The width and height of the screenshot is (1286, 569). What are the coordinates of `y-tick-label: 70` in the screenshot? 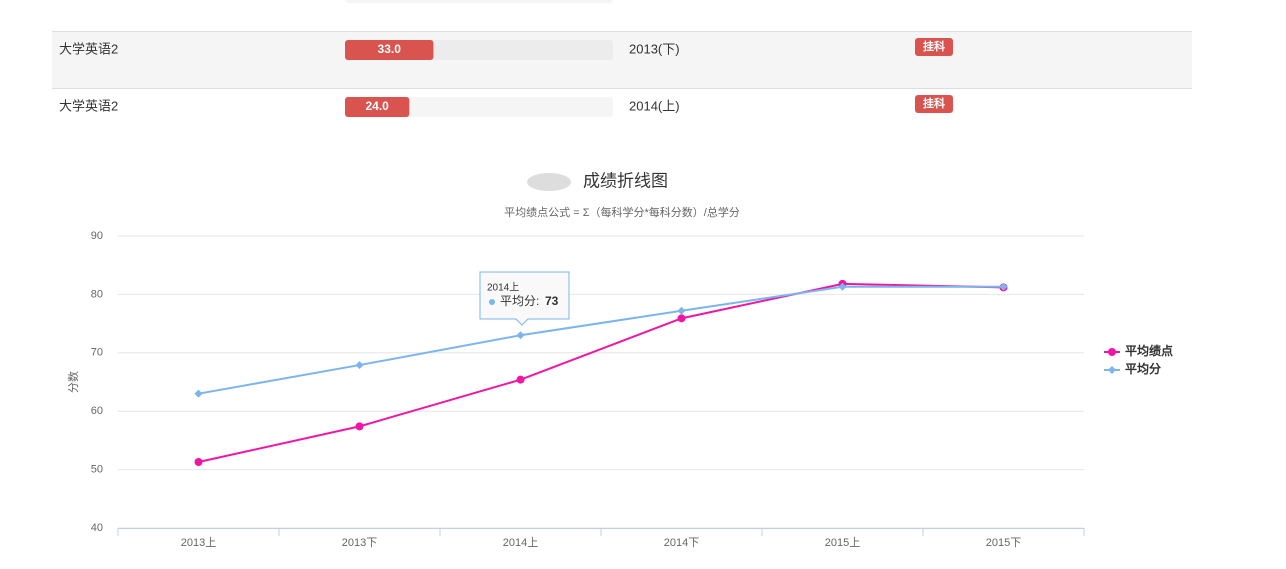 It's located at (97, 353).